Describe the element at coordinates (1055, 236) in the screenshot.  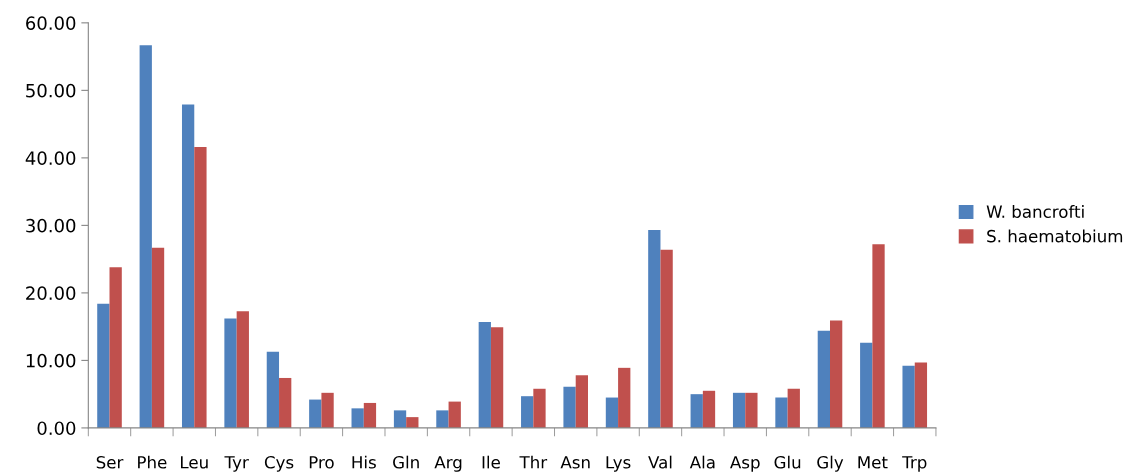
I see `legend-label: S. haematobium` at that location.